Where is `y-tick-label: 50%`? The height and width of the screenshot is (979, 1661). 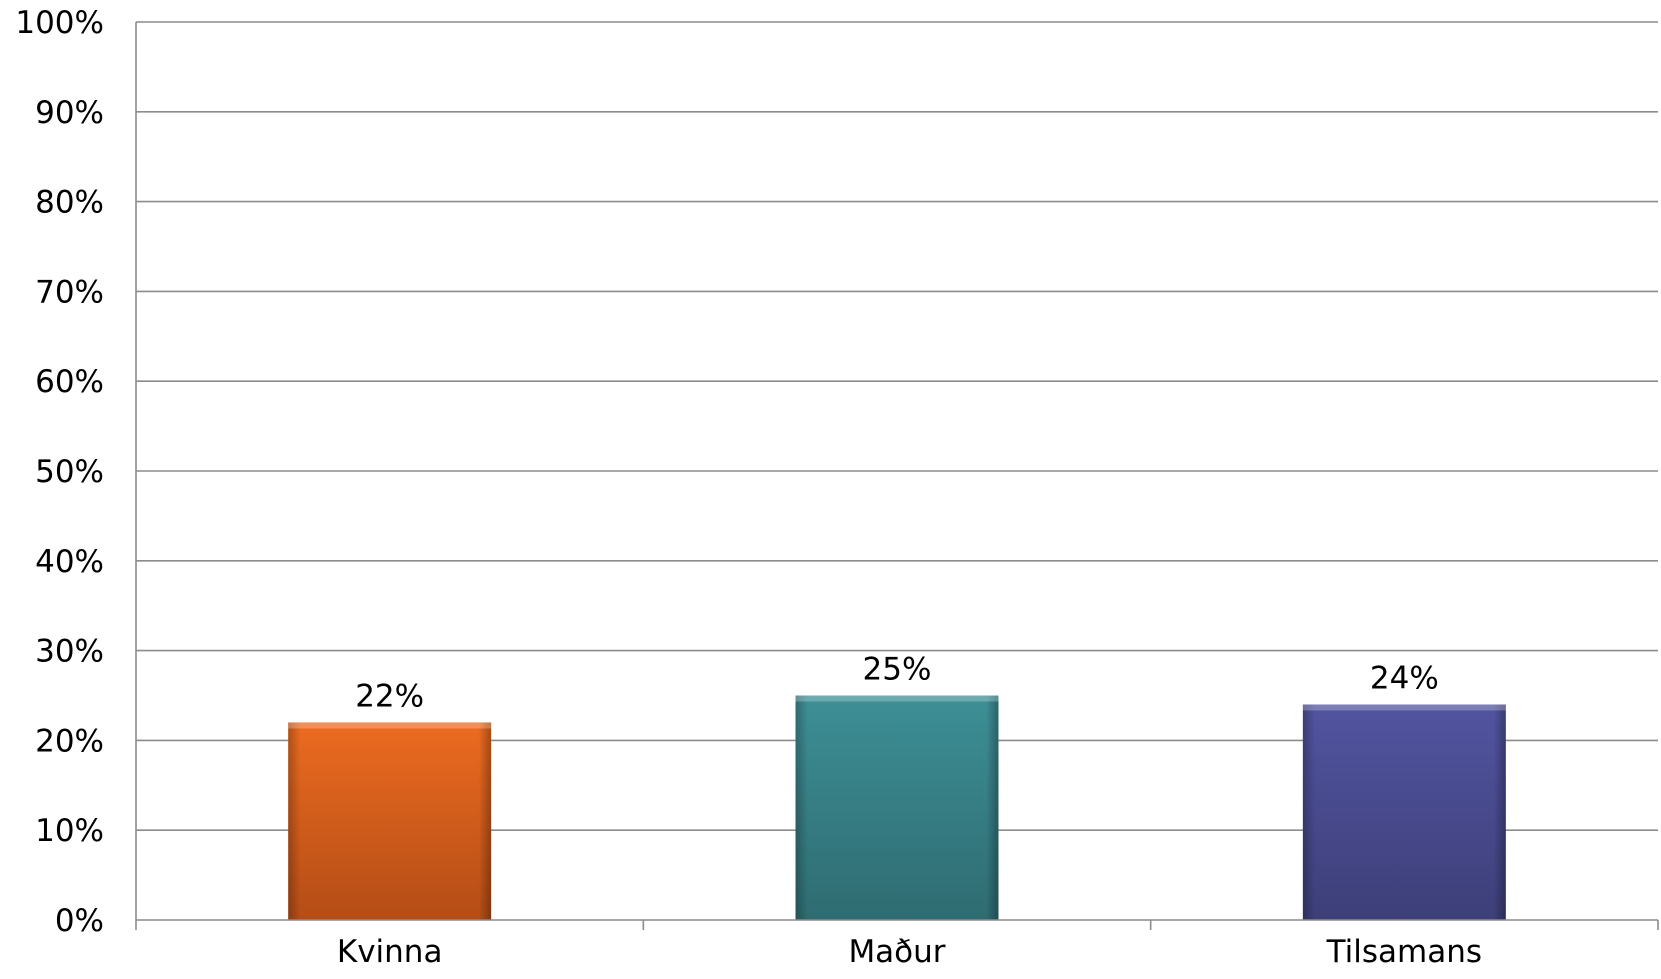 y-tick-label: 50% is located at coordinates (69, 472).